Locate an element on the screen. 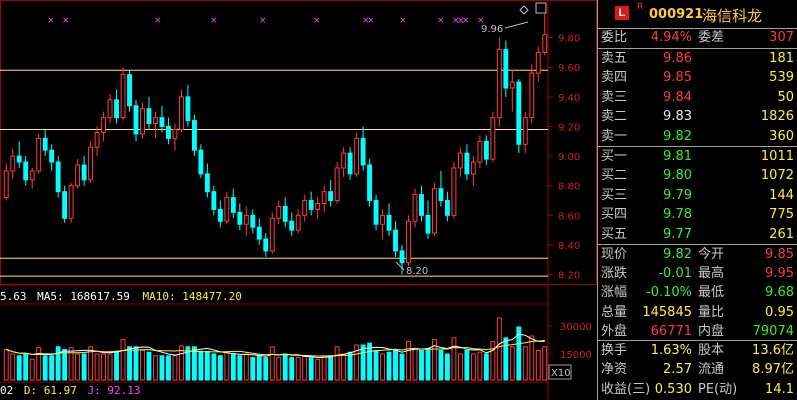 This screenshot has width=797, height=400. sell-level-row: 卖五 9.86 181 is located at coordinates (697, 59).